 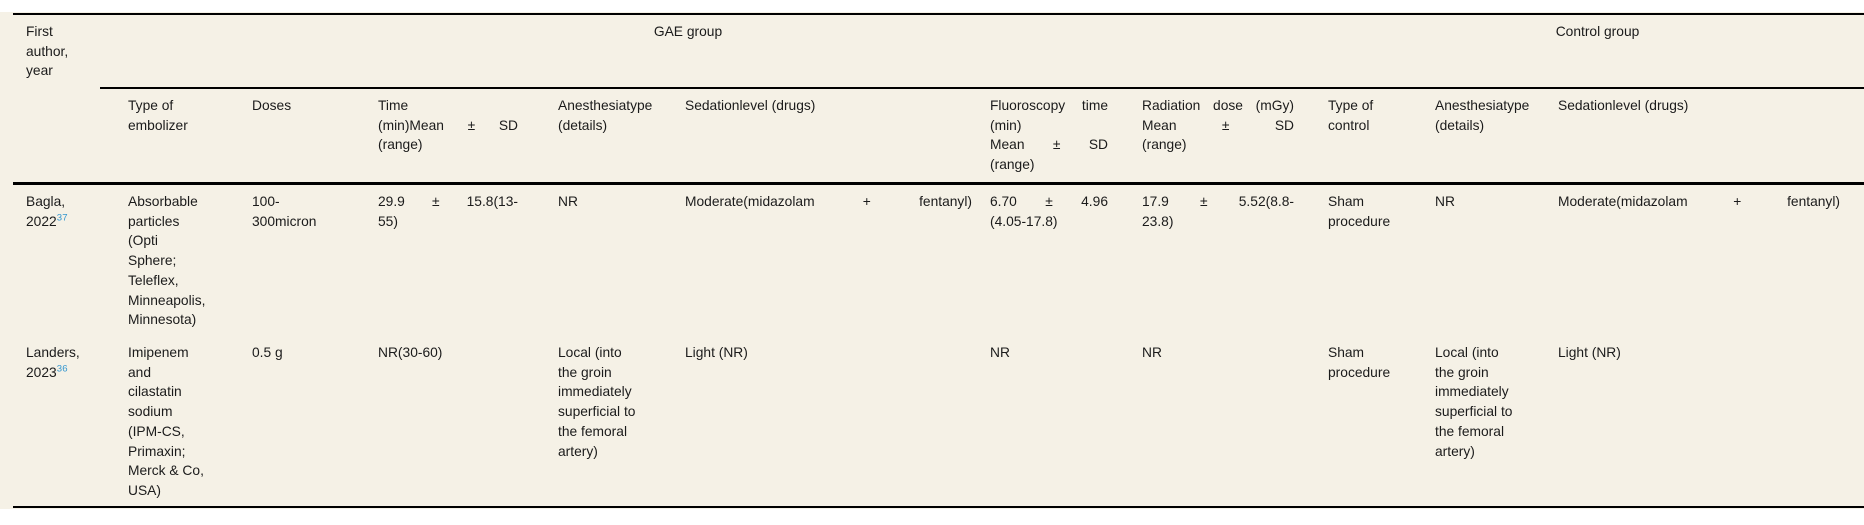 I want to click on col-header-type-of-control: Type of control, so click(x=1351, y=115).